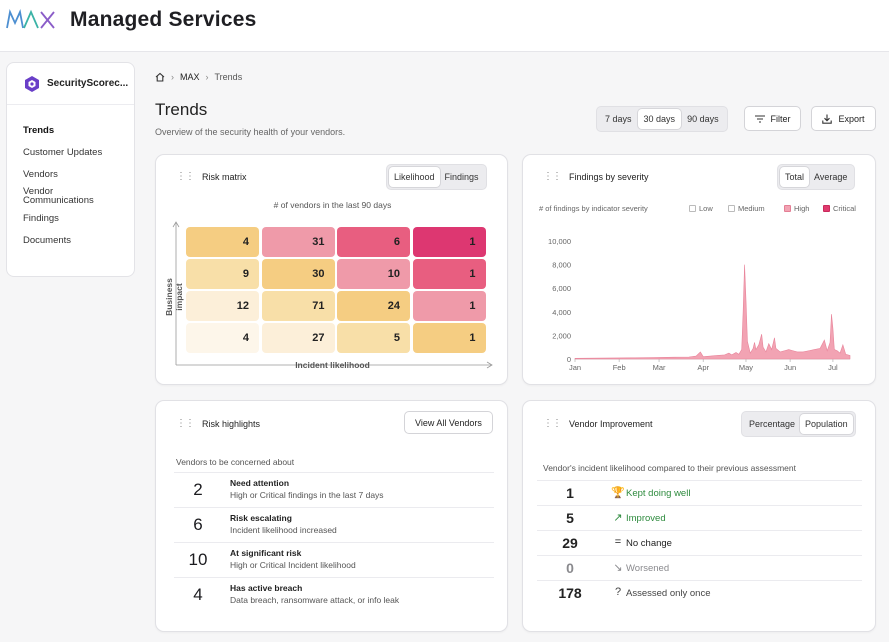 Image resolution: width=889 pixels, height=642 pixels. I want to click on trend-down-icon: ↘, so click(618, 568).